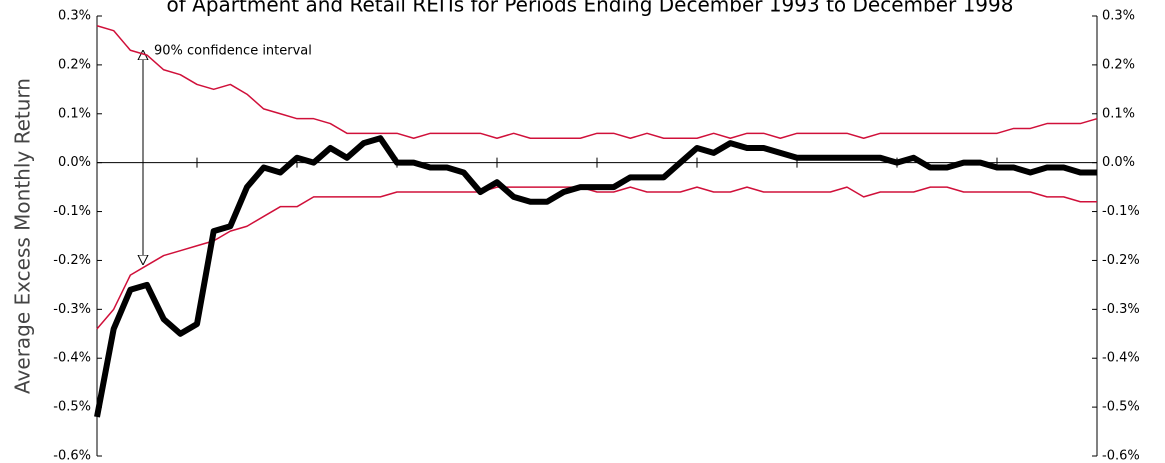 The height and width of the screenshot is (463, 1165). What do you see at coordinates (1121, 407) in the screenshot?
I see `y2-tick-label: -0.5%` at bounding box center [1121, 407].